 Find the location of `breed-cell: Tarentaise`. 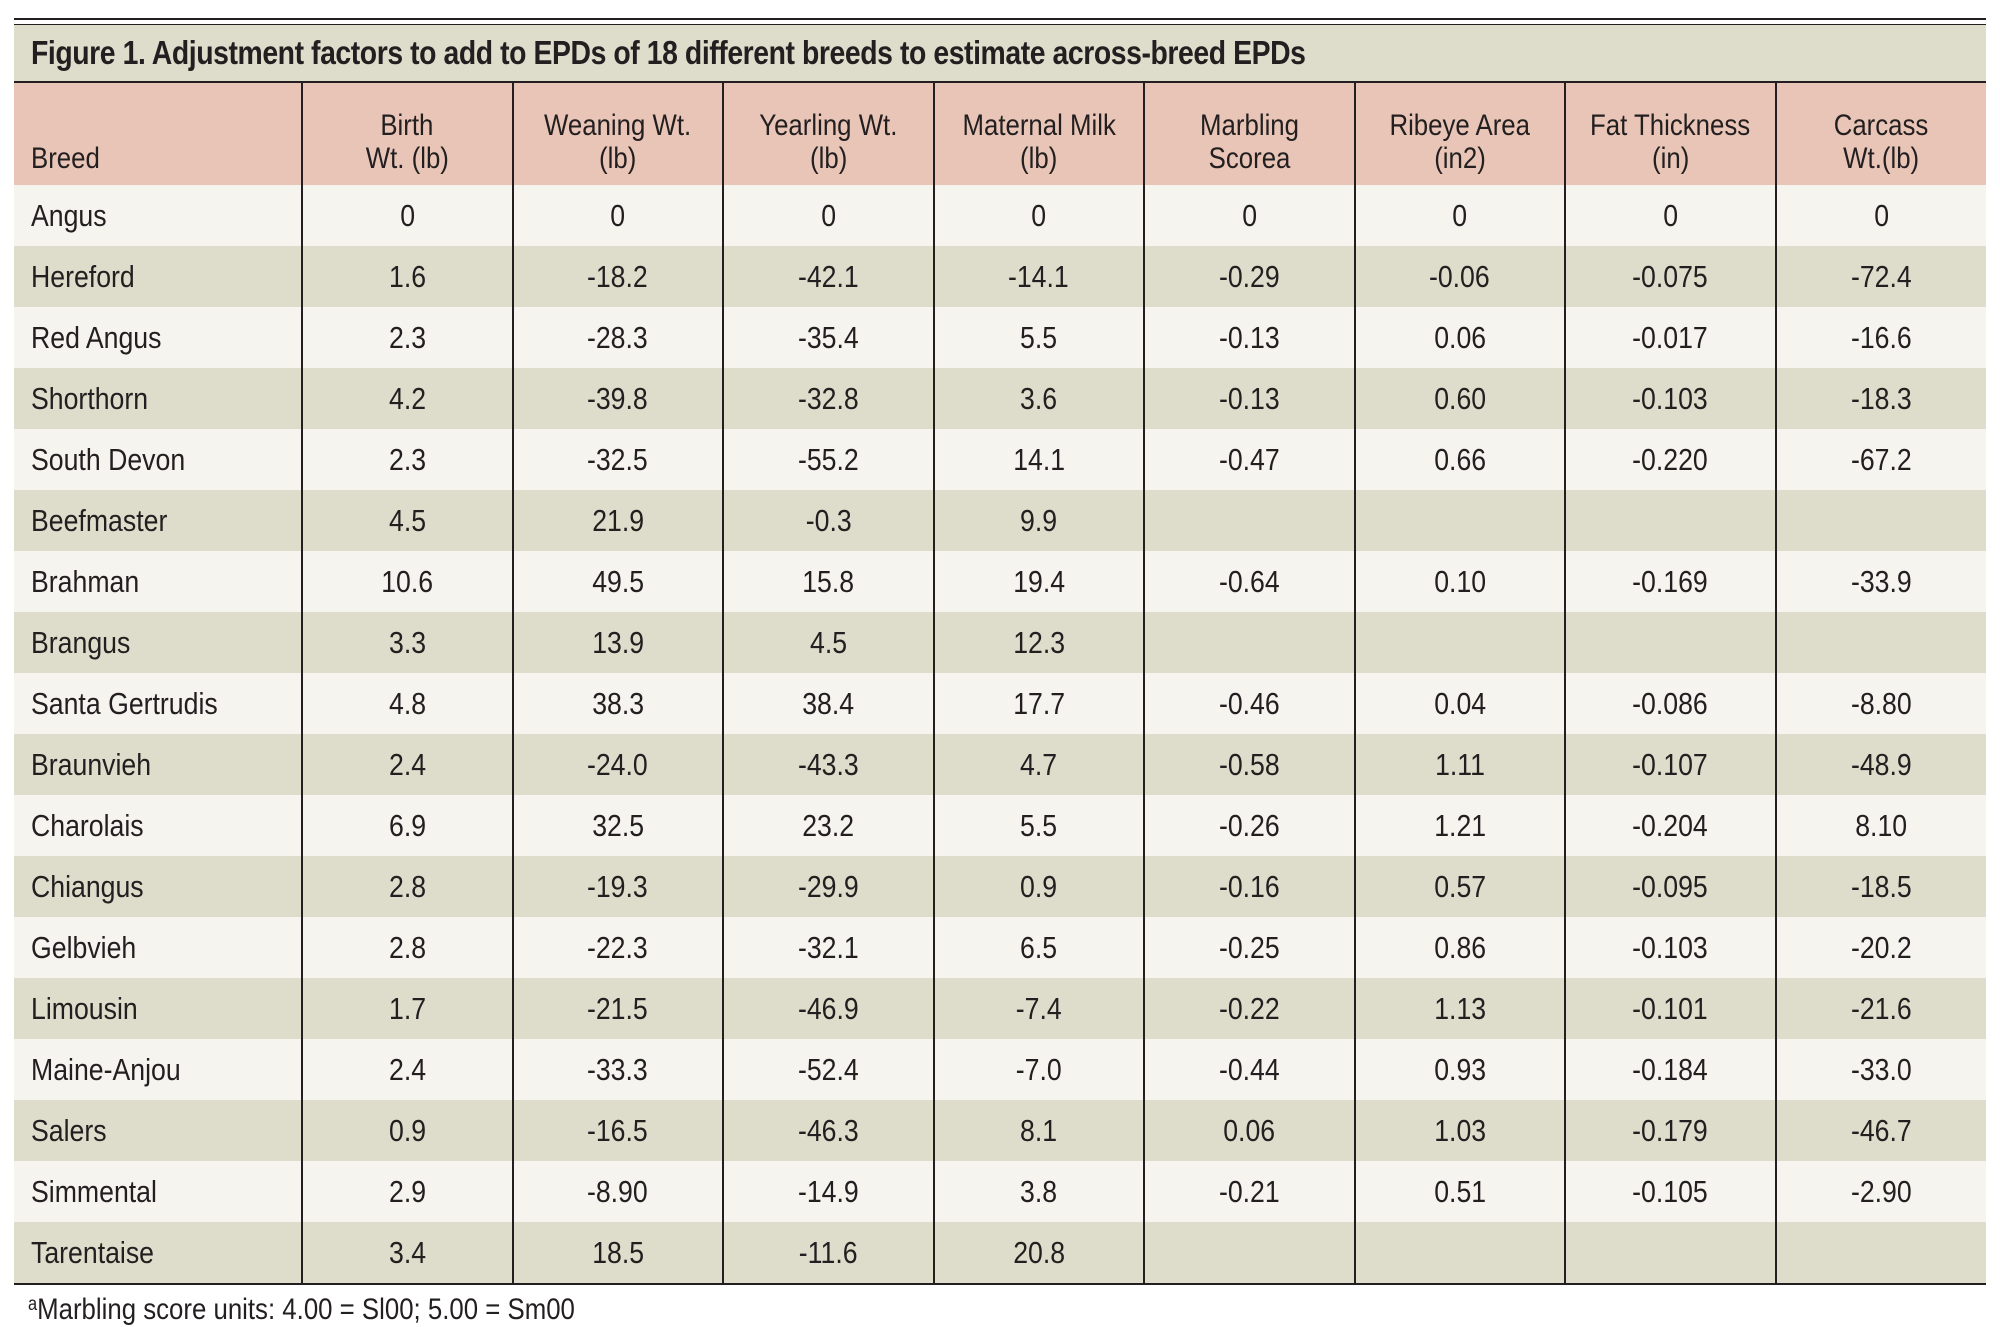

breed-cell: Tarentaise is located at coordinates (158, 1252).